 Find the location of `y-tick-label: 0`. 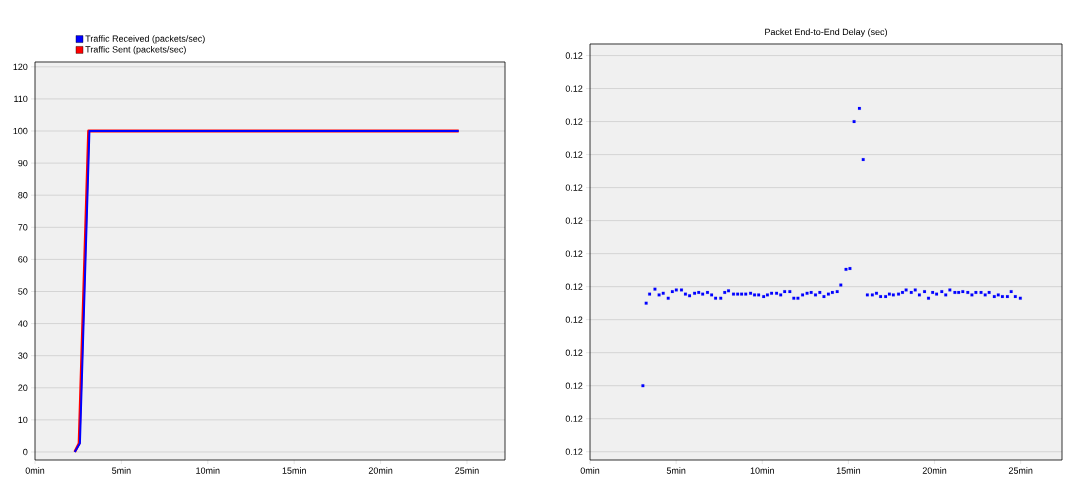

y-tick-label: 0 is located at coordinates (25, 452).